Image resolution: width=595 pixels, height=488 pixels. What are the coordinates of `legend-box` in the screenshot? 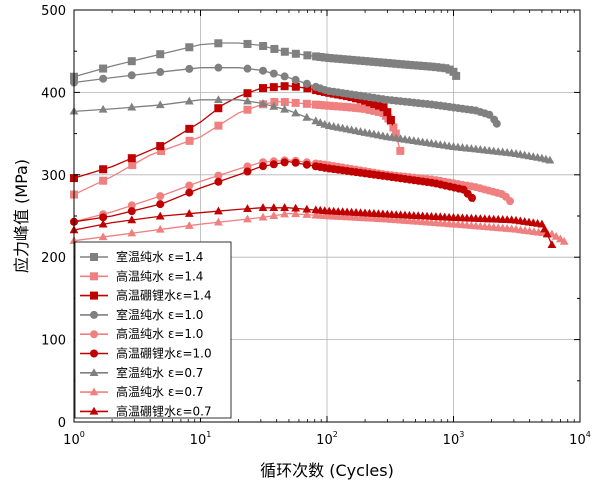 It's located at (153, 330).